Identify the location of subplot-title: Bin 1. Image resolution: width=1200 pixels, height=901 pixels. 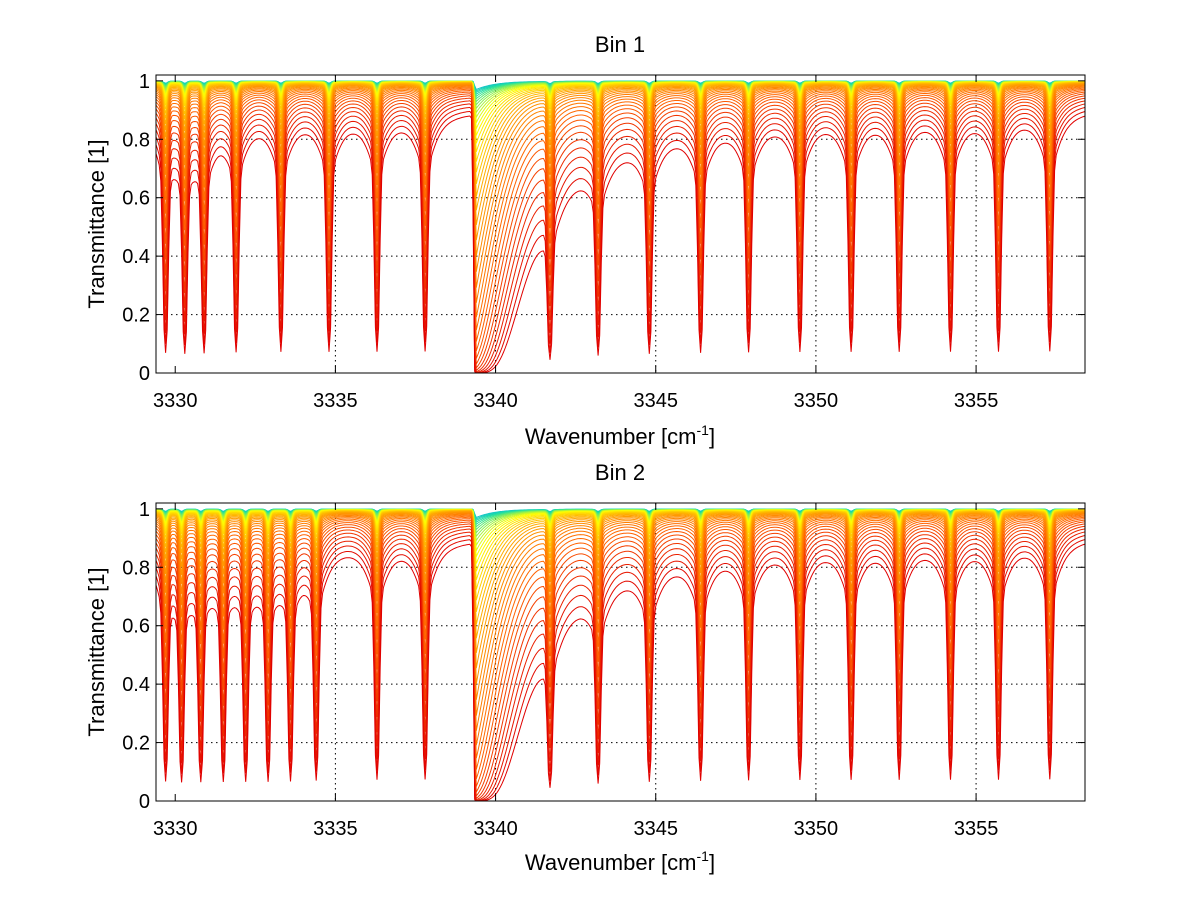
(620, 44).